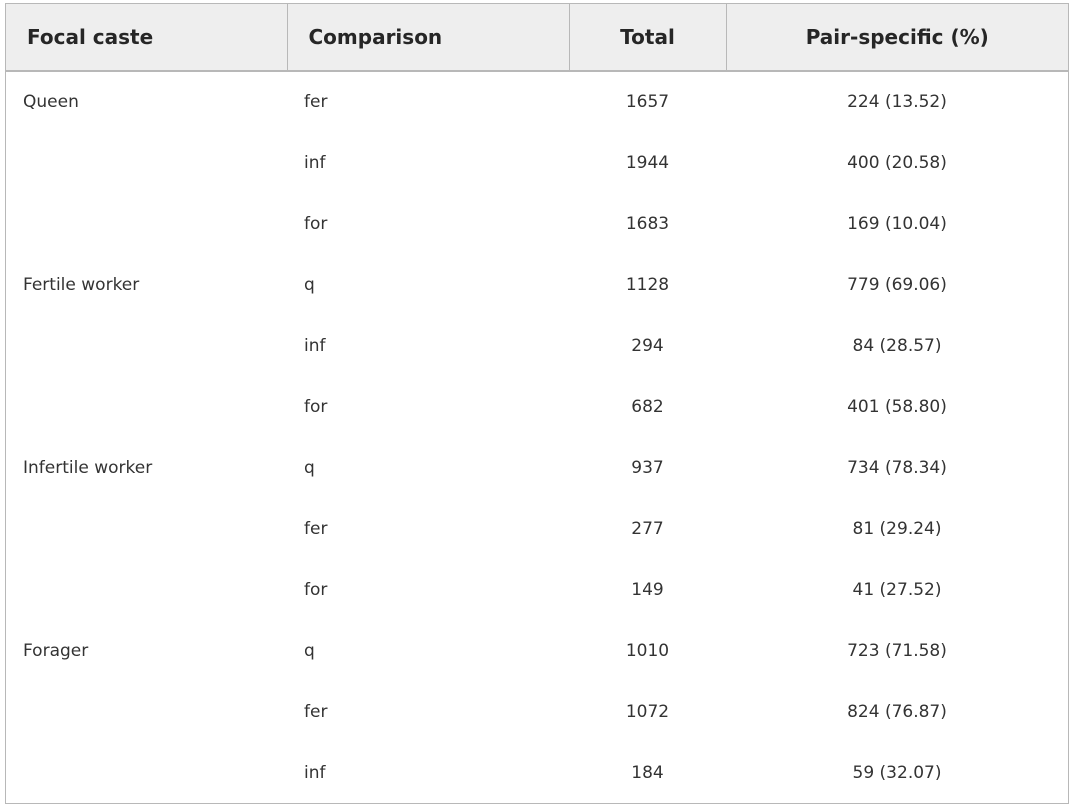 The width and height of the screenshot is (1075, 808). What do you see at coordinates (897, 772) in the screenshot?
I see `cell-pair-specific: 59 (32.07)` at bounding box center [897, 772].